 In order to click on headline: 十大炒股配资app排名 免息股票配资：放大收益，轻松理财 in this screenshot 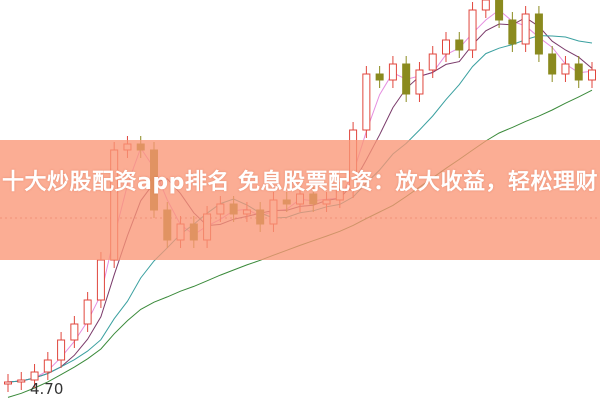, I will do `click(299, 182)`.